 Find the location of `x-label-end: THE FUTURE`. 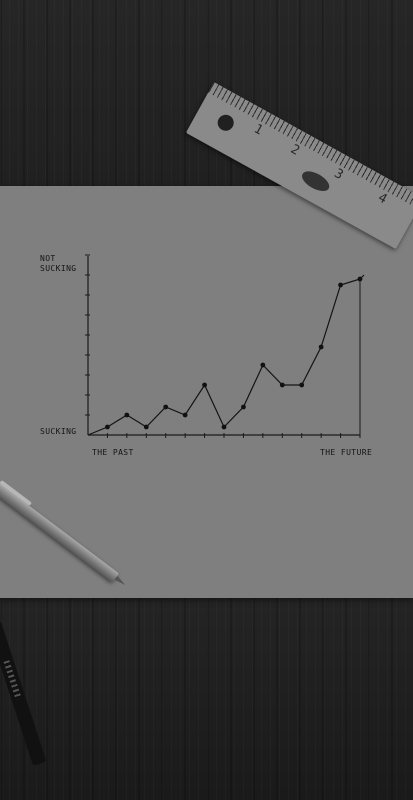

x-label-end: THE FUTURE is located at coordinates (346, 452).